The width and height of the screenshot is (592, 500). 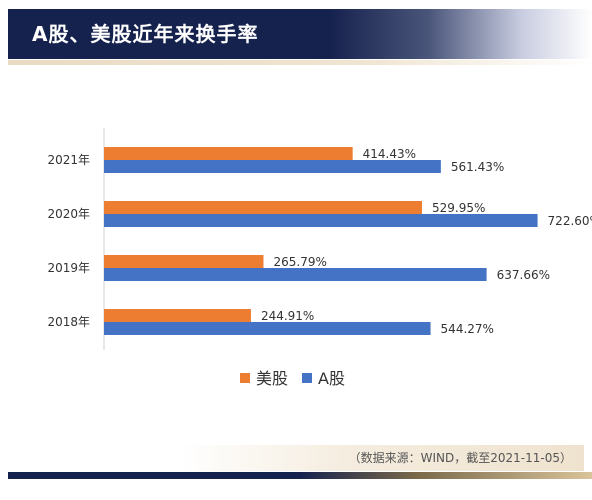 I want to click on bar-a-2018年, so click(x=267, y=328).